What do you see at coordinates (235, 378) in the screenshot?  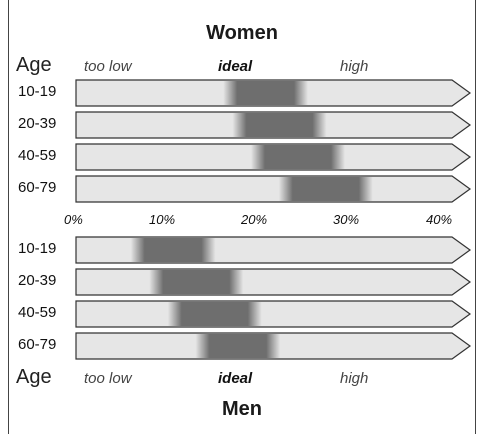 I see `men-header-ideal: ideal` at bounding box center [235, 378].